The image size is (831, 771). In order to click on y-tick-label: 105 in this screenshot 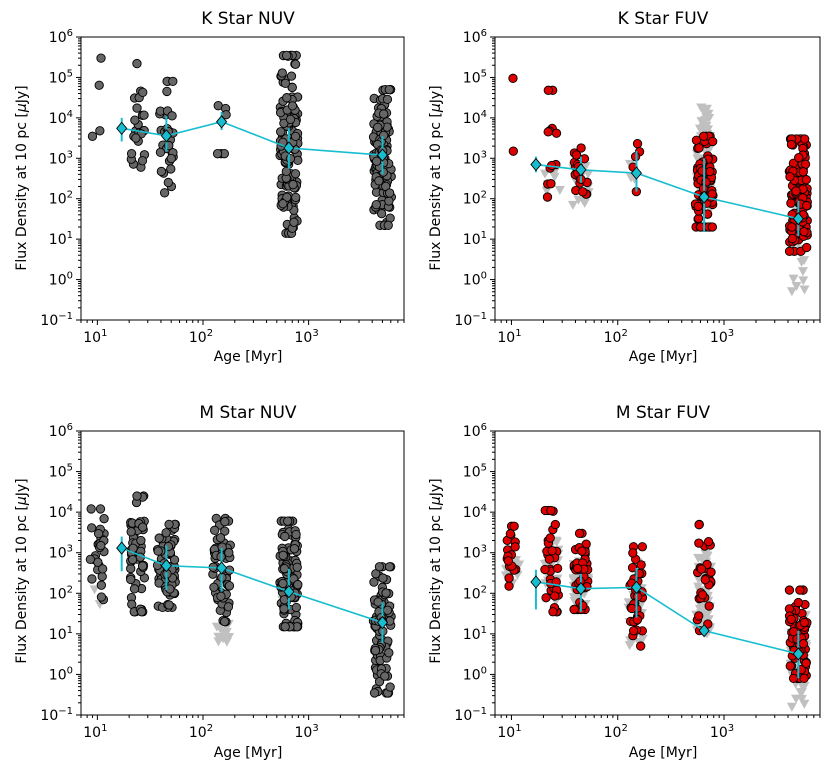, I will do `click(61, 77)`.